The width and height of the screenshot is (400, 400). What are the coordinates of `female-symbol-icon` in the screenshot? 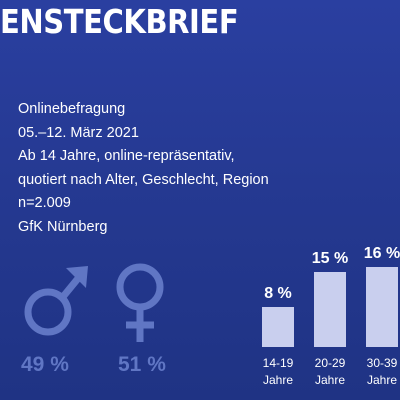 It's located at (140, 302).